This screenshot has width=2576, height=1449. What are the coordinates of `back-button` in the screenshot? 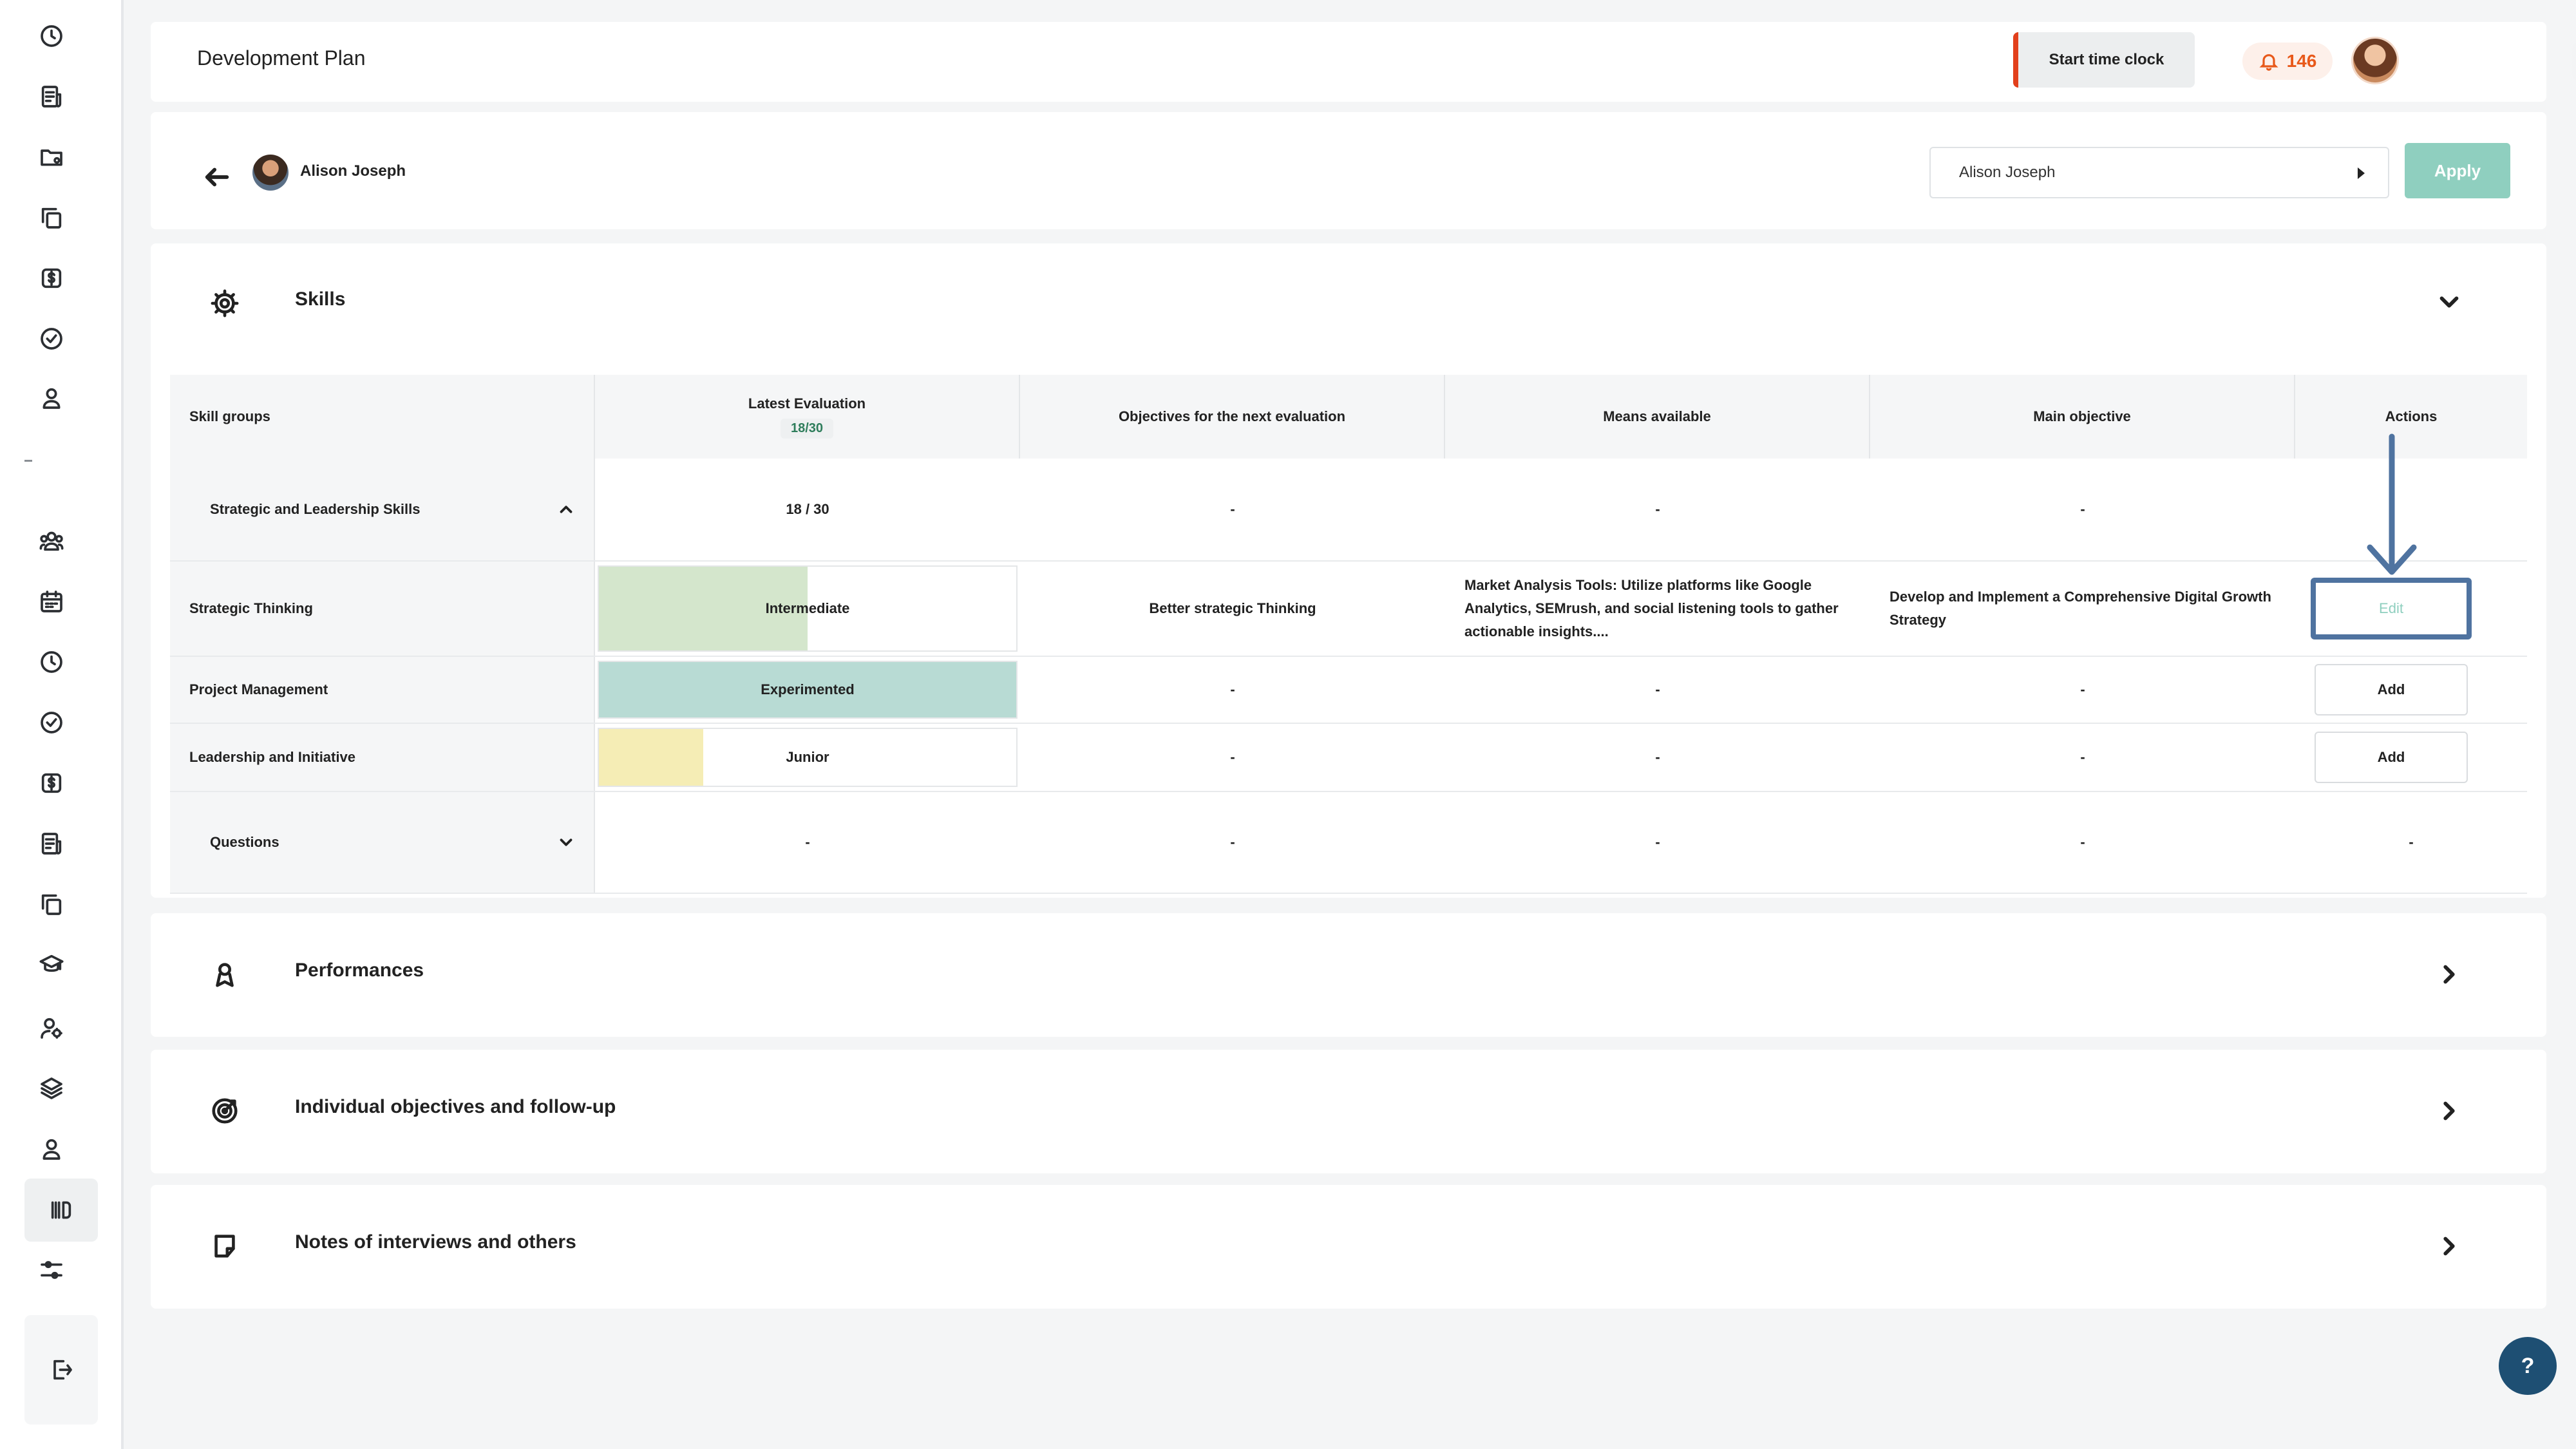 It's located at (217, 177).